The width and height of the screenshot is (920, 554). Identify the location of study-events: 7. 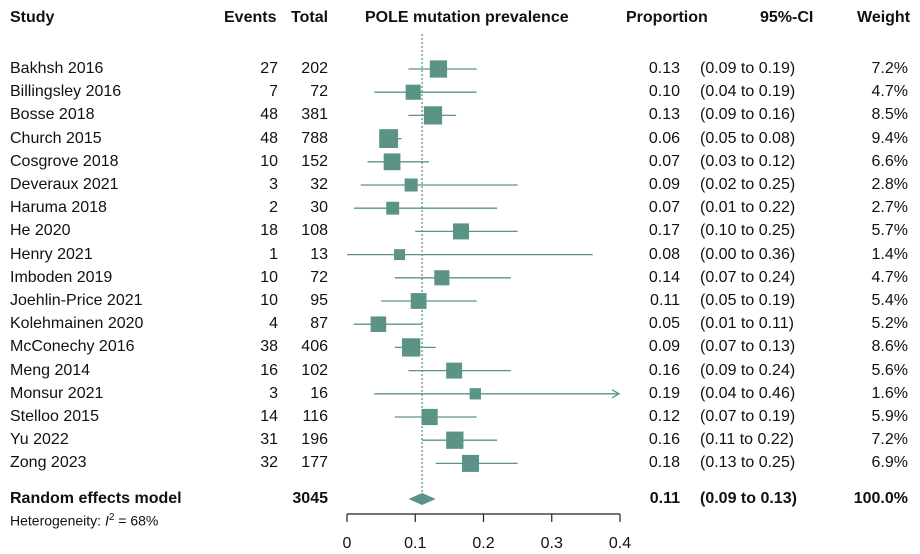
(273, 92).